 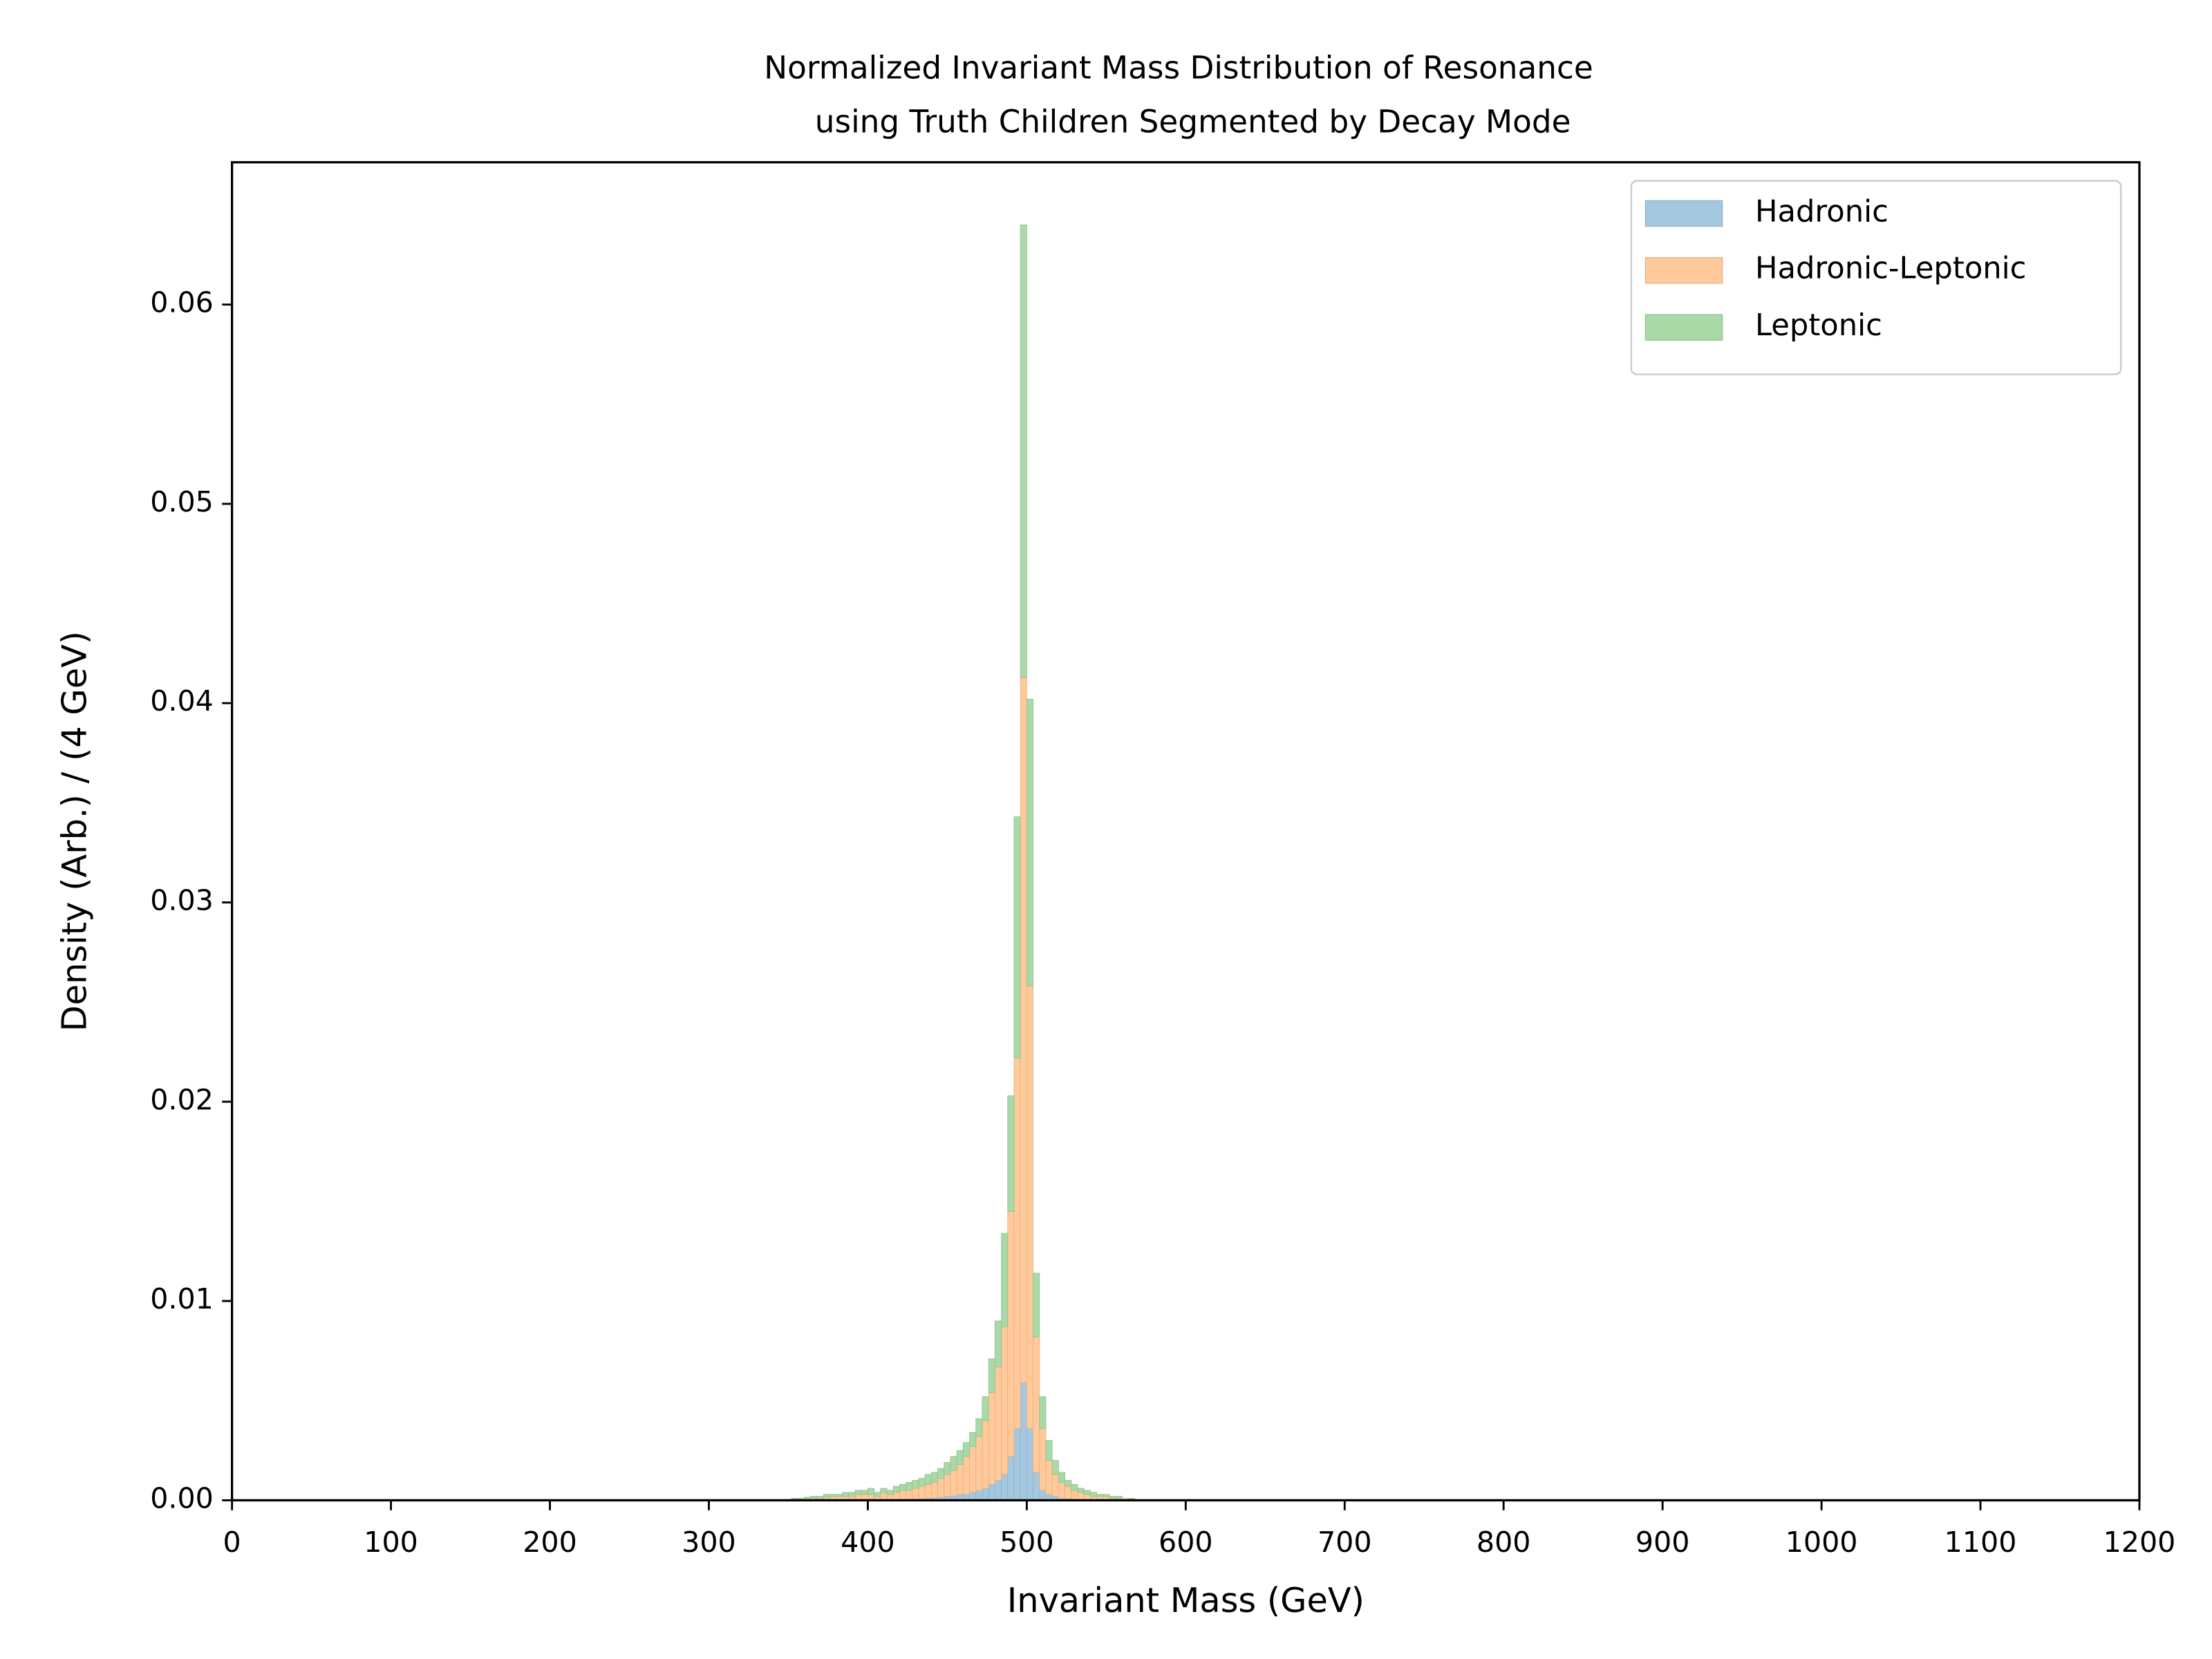 I want to click on legend: Hadronic Hadronic-Leptonic Leptonic, so click(x=1876, y=277).